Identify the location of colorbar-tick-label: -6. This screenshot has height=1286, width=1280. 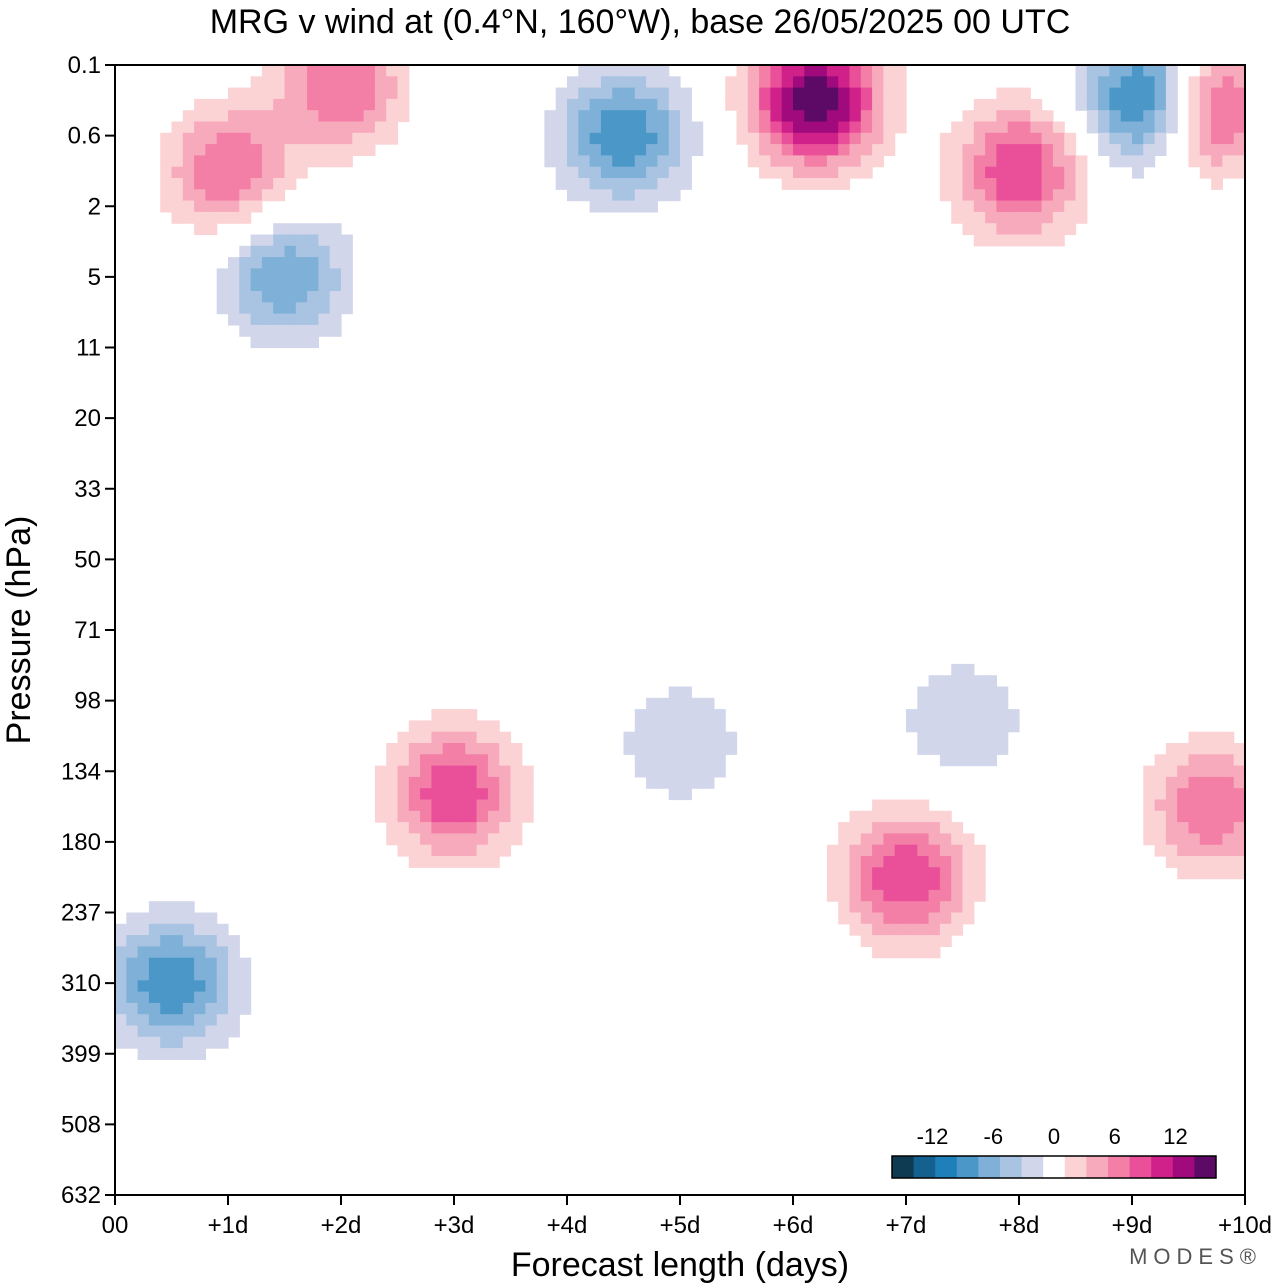
(994, 1136).